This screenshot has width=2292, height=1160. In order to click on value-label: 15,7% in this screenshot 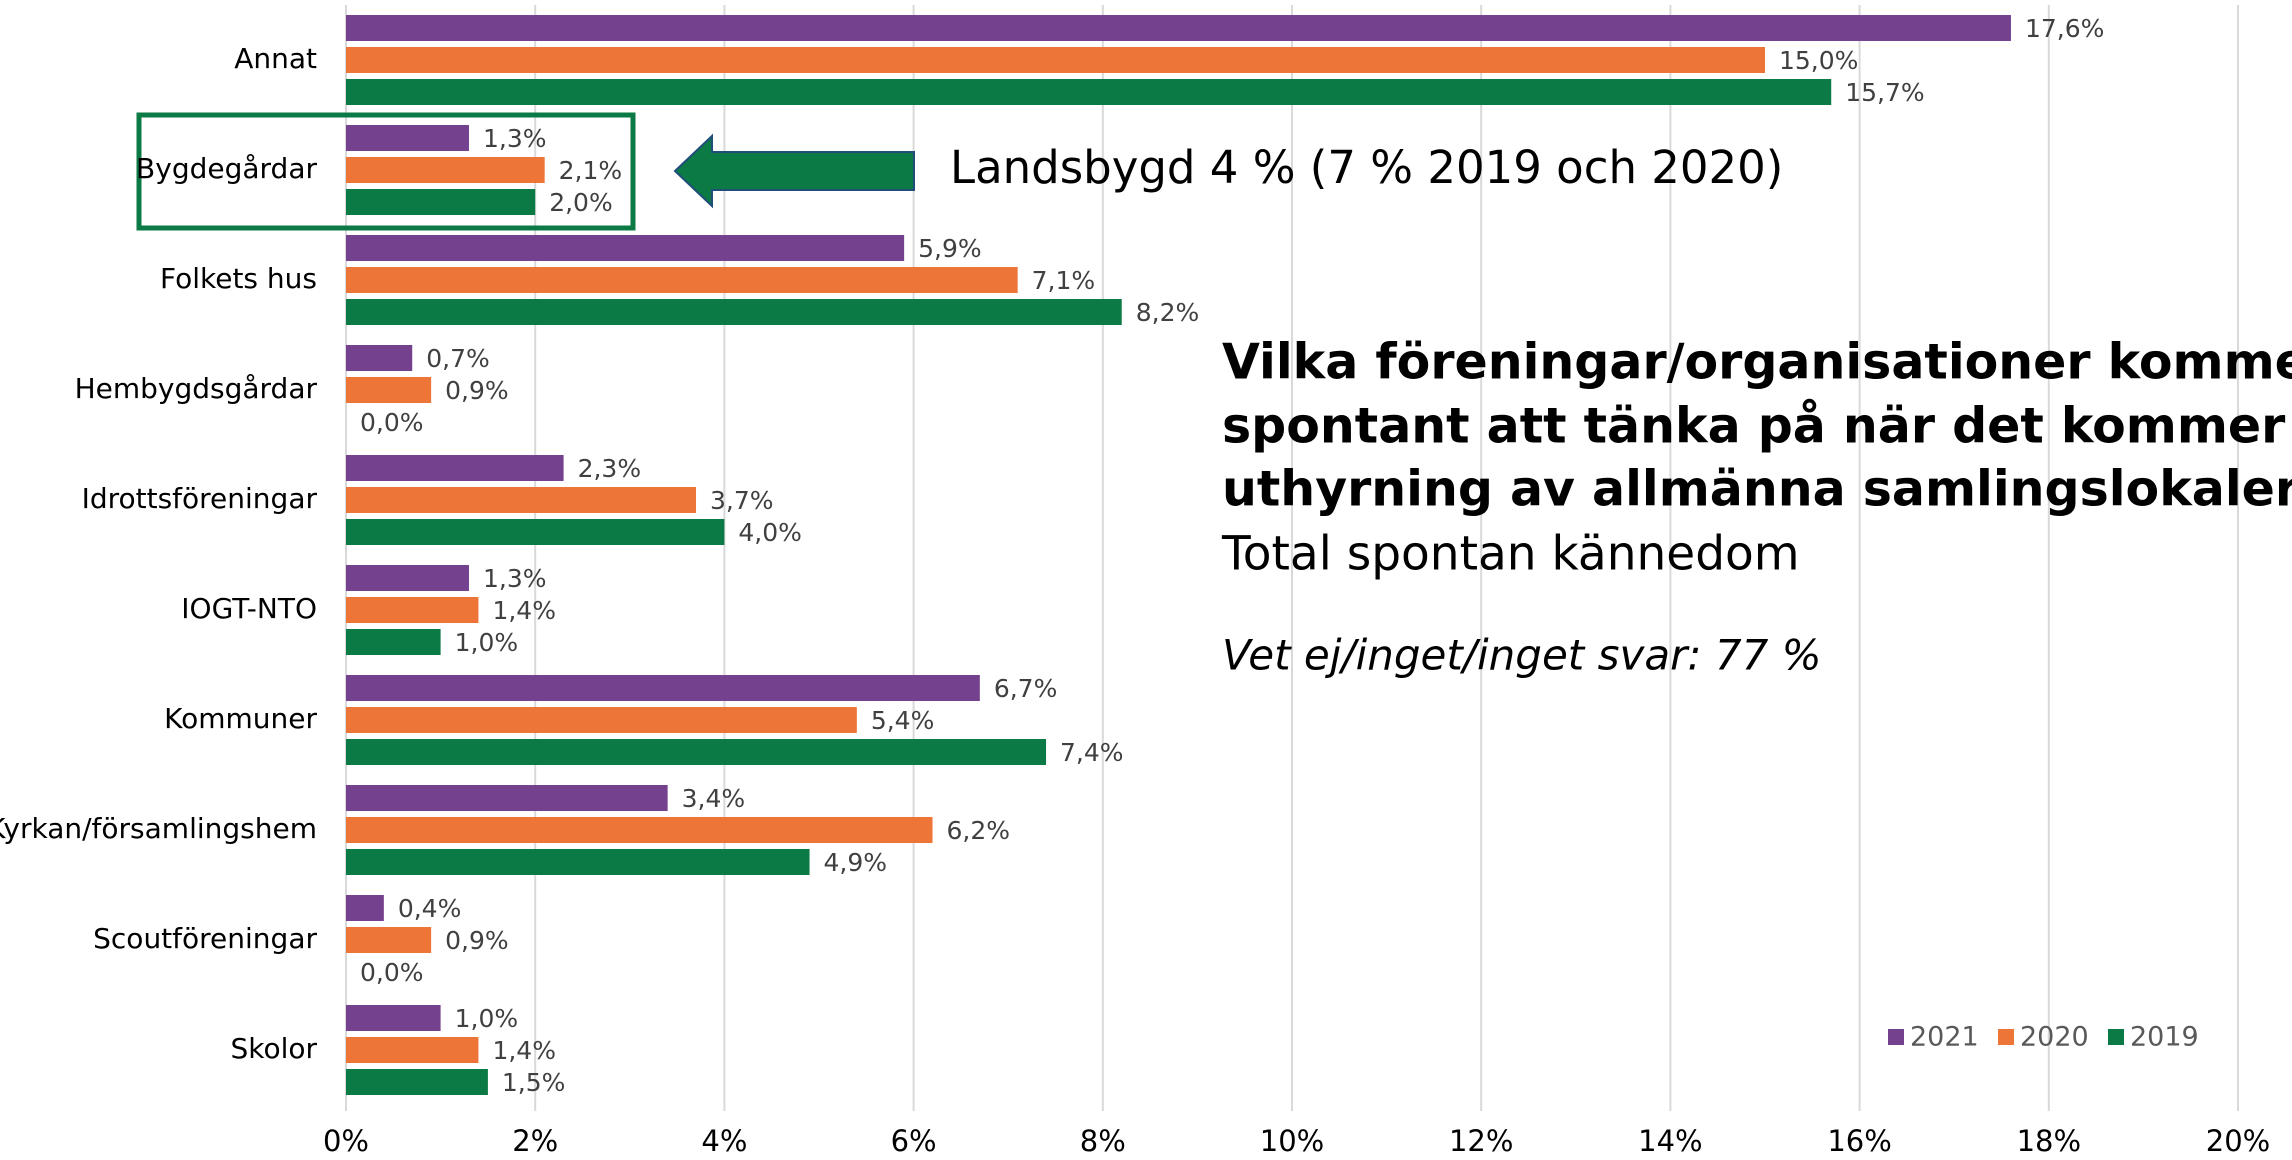, I will do `click(1884, 92)`.